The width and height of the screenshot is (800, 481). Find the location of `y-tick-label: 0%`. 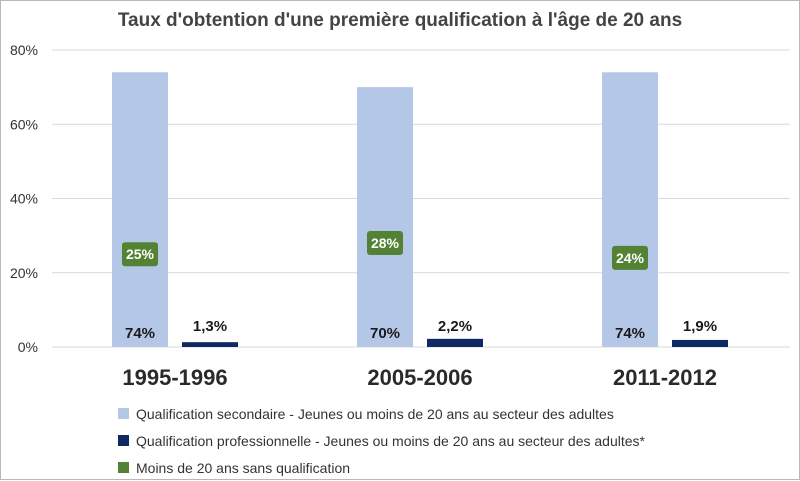

y-tick-label: 0% is located at coordinates (28, 347).